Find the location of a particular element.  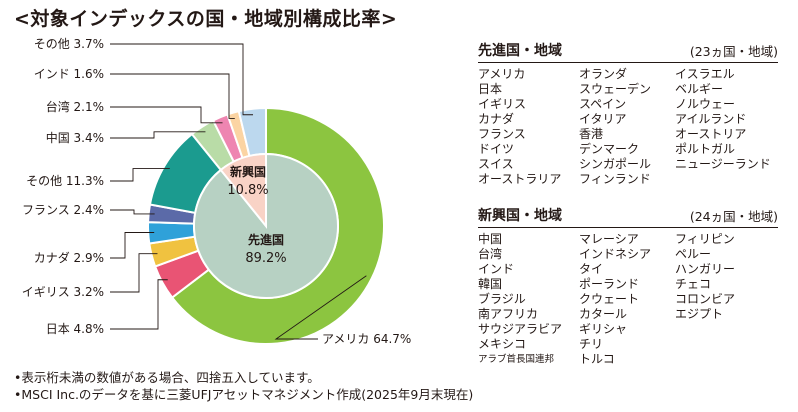

country-item: インド is located at coordinates (496, 269).